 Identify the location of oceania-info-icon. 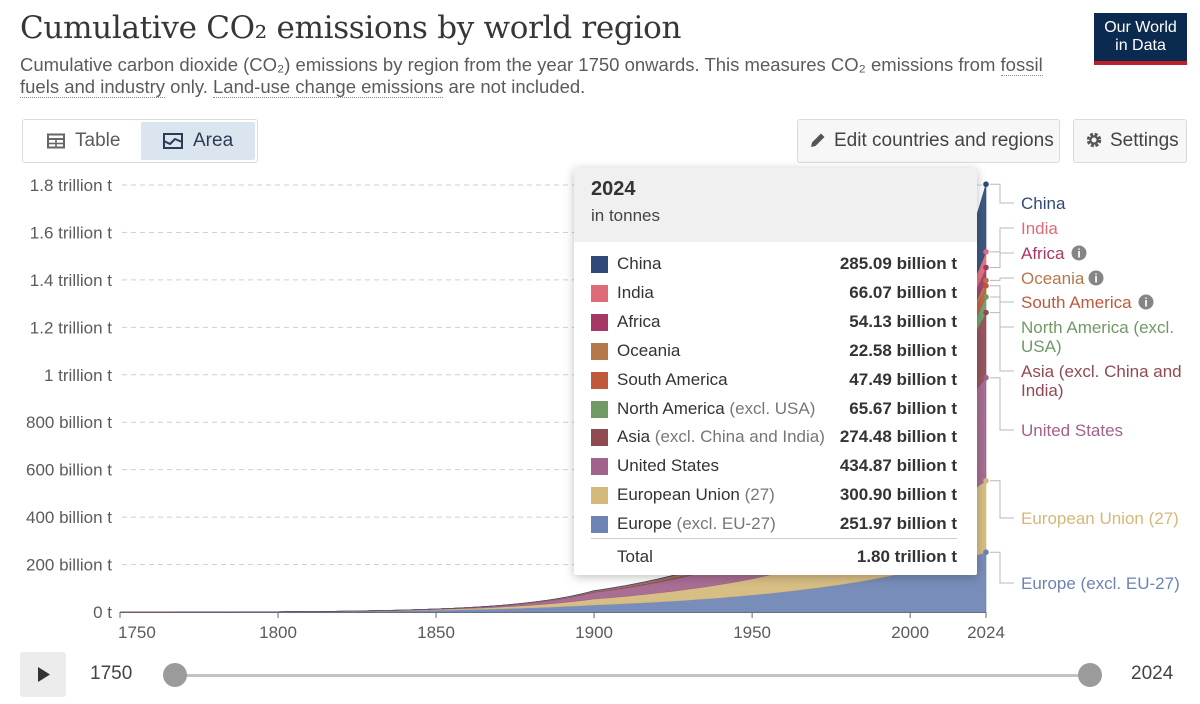
(1096, 278).